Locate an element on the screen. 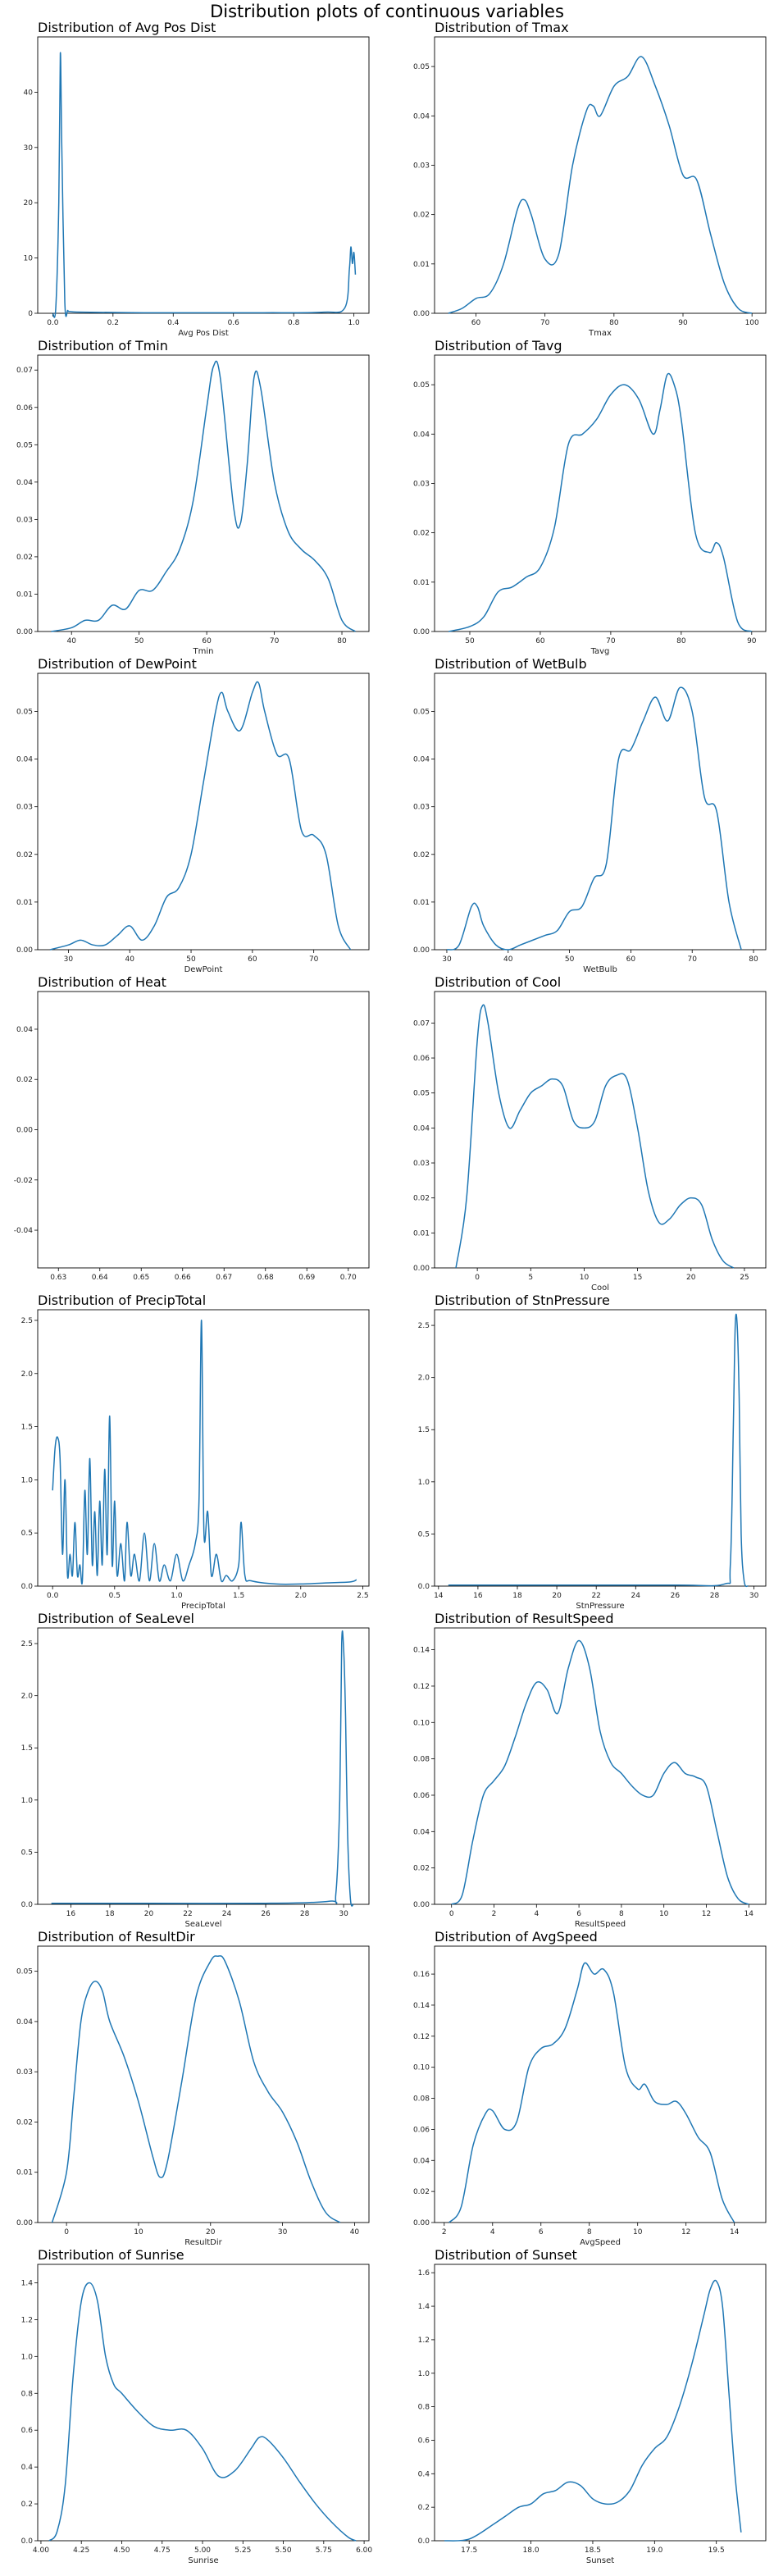 This screenshot has height=2576, width=774. x-tick-label: 5 is located at coordinates (530, 1278).